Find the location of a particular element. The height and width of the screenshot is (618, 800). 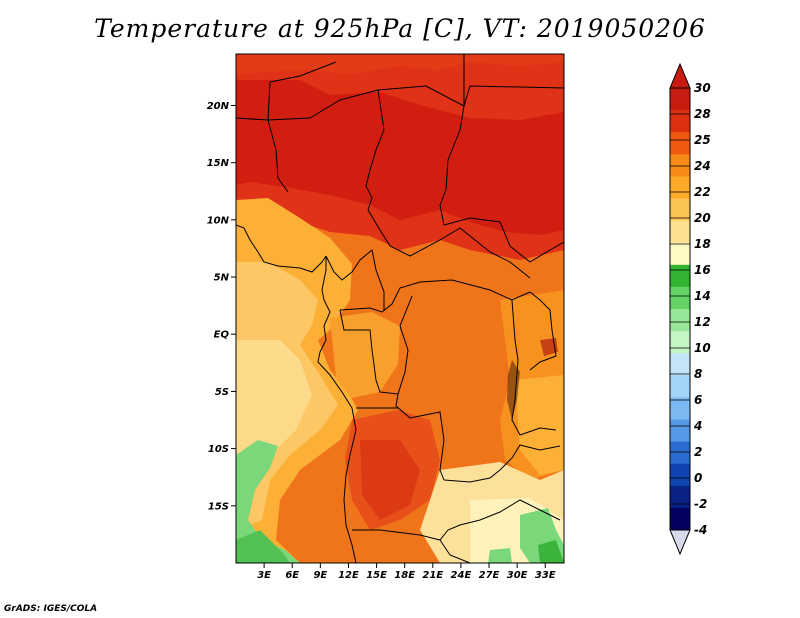

colorbar-label: -4 is located at coordinates (700, 530).